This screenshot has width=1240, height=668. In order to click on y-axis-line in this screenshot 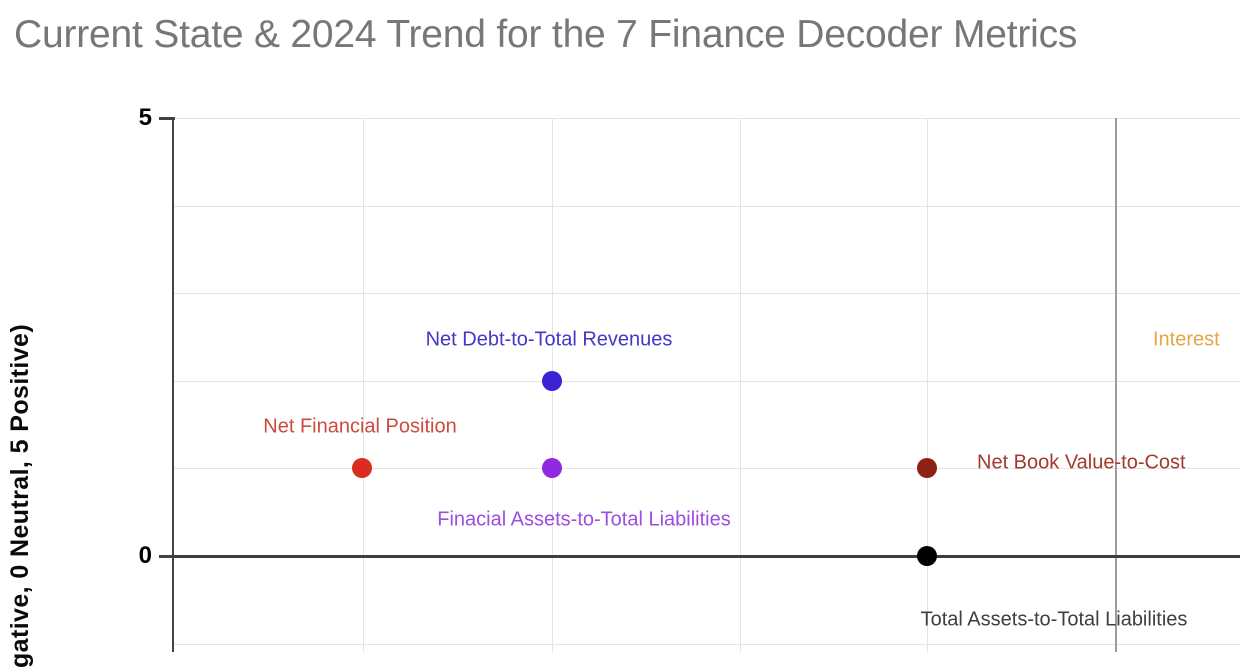, I will do `click(173, 385)`.